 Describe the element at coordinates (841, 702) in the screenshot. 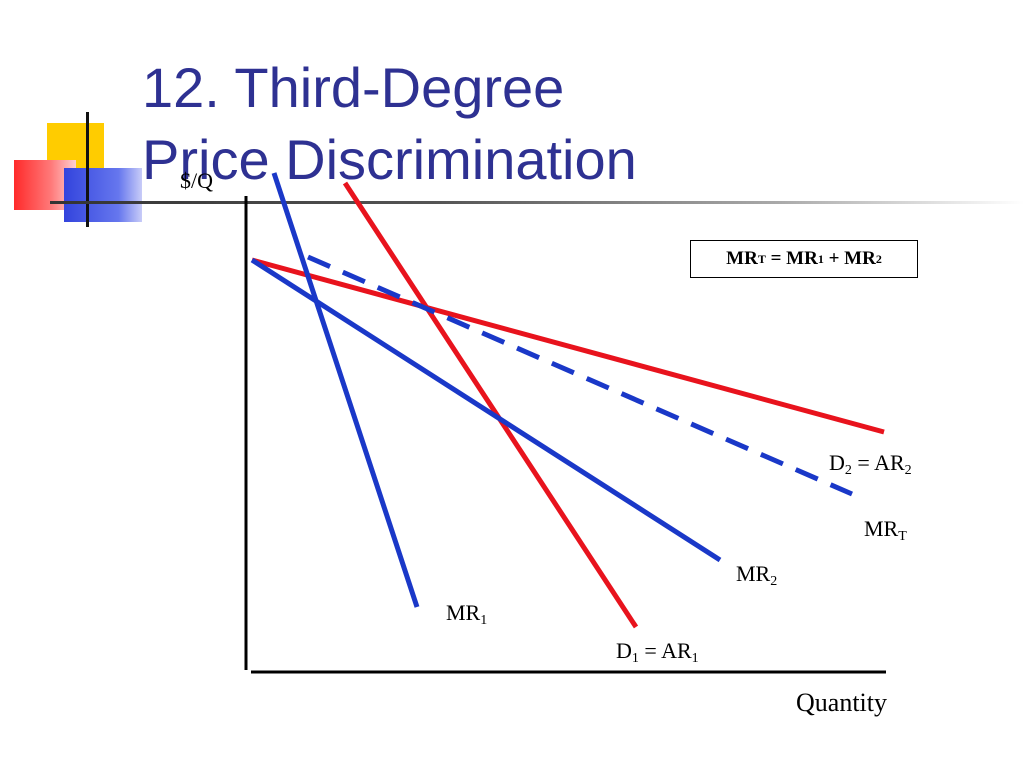

I see `x-axis-label: Quantity` at that location.